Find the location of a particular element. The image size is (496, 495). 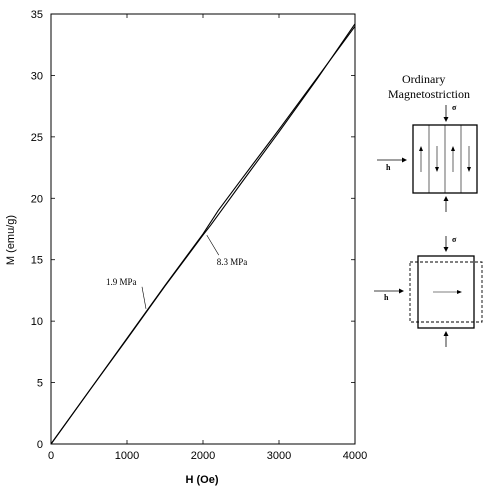

panel-title-line2: Magnetostriction is located at coordinates (429, 94).